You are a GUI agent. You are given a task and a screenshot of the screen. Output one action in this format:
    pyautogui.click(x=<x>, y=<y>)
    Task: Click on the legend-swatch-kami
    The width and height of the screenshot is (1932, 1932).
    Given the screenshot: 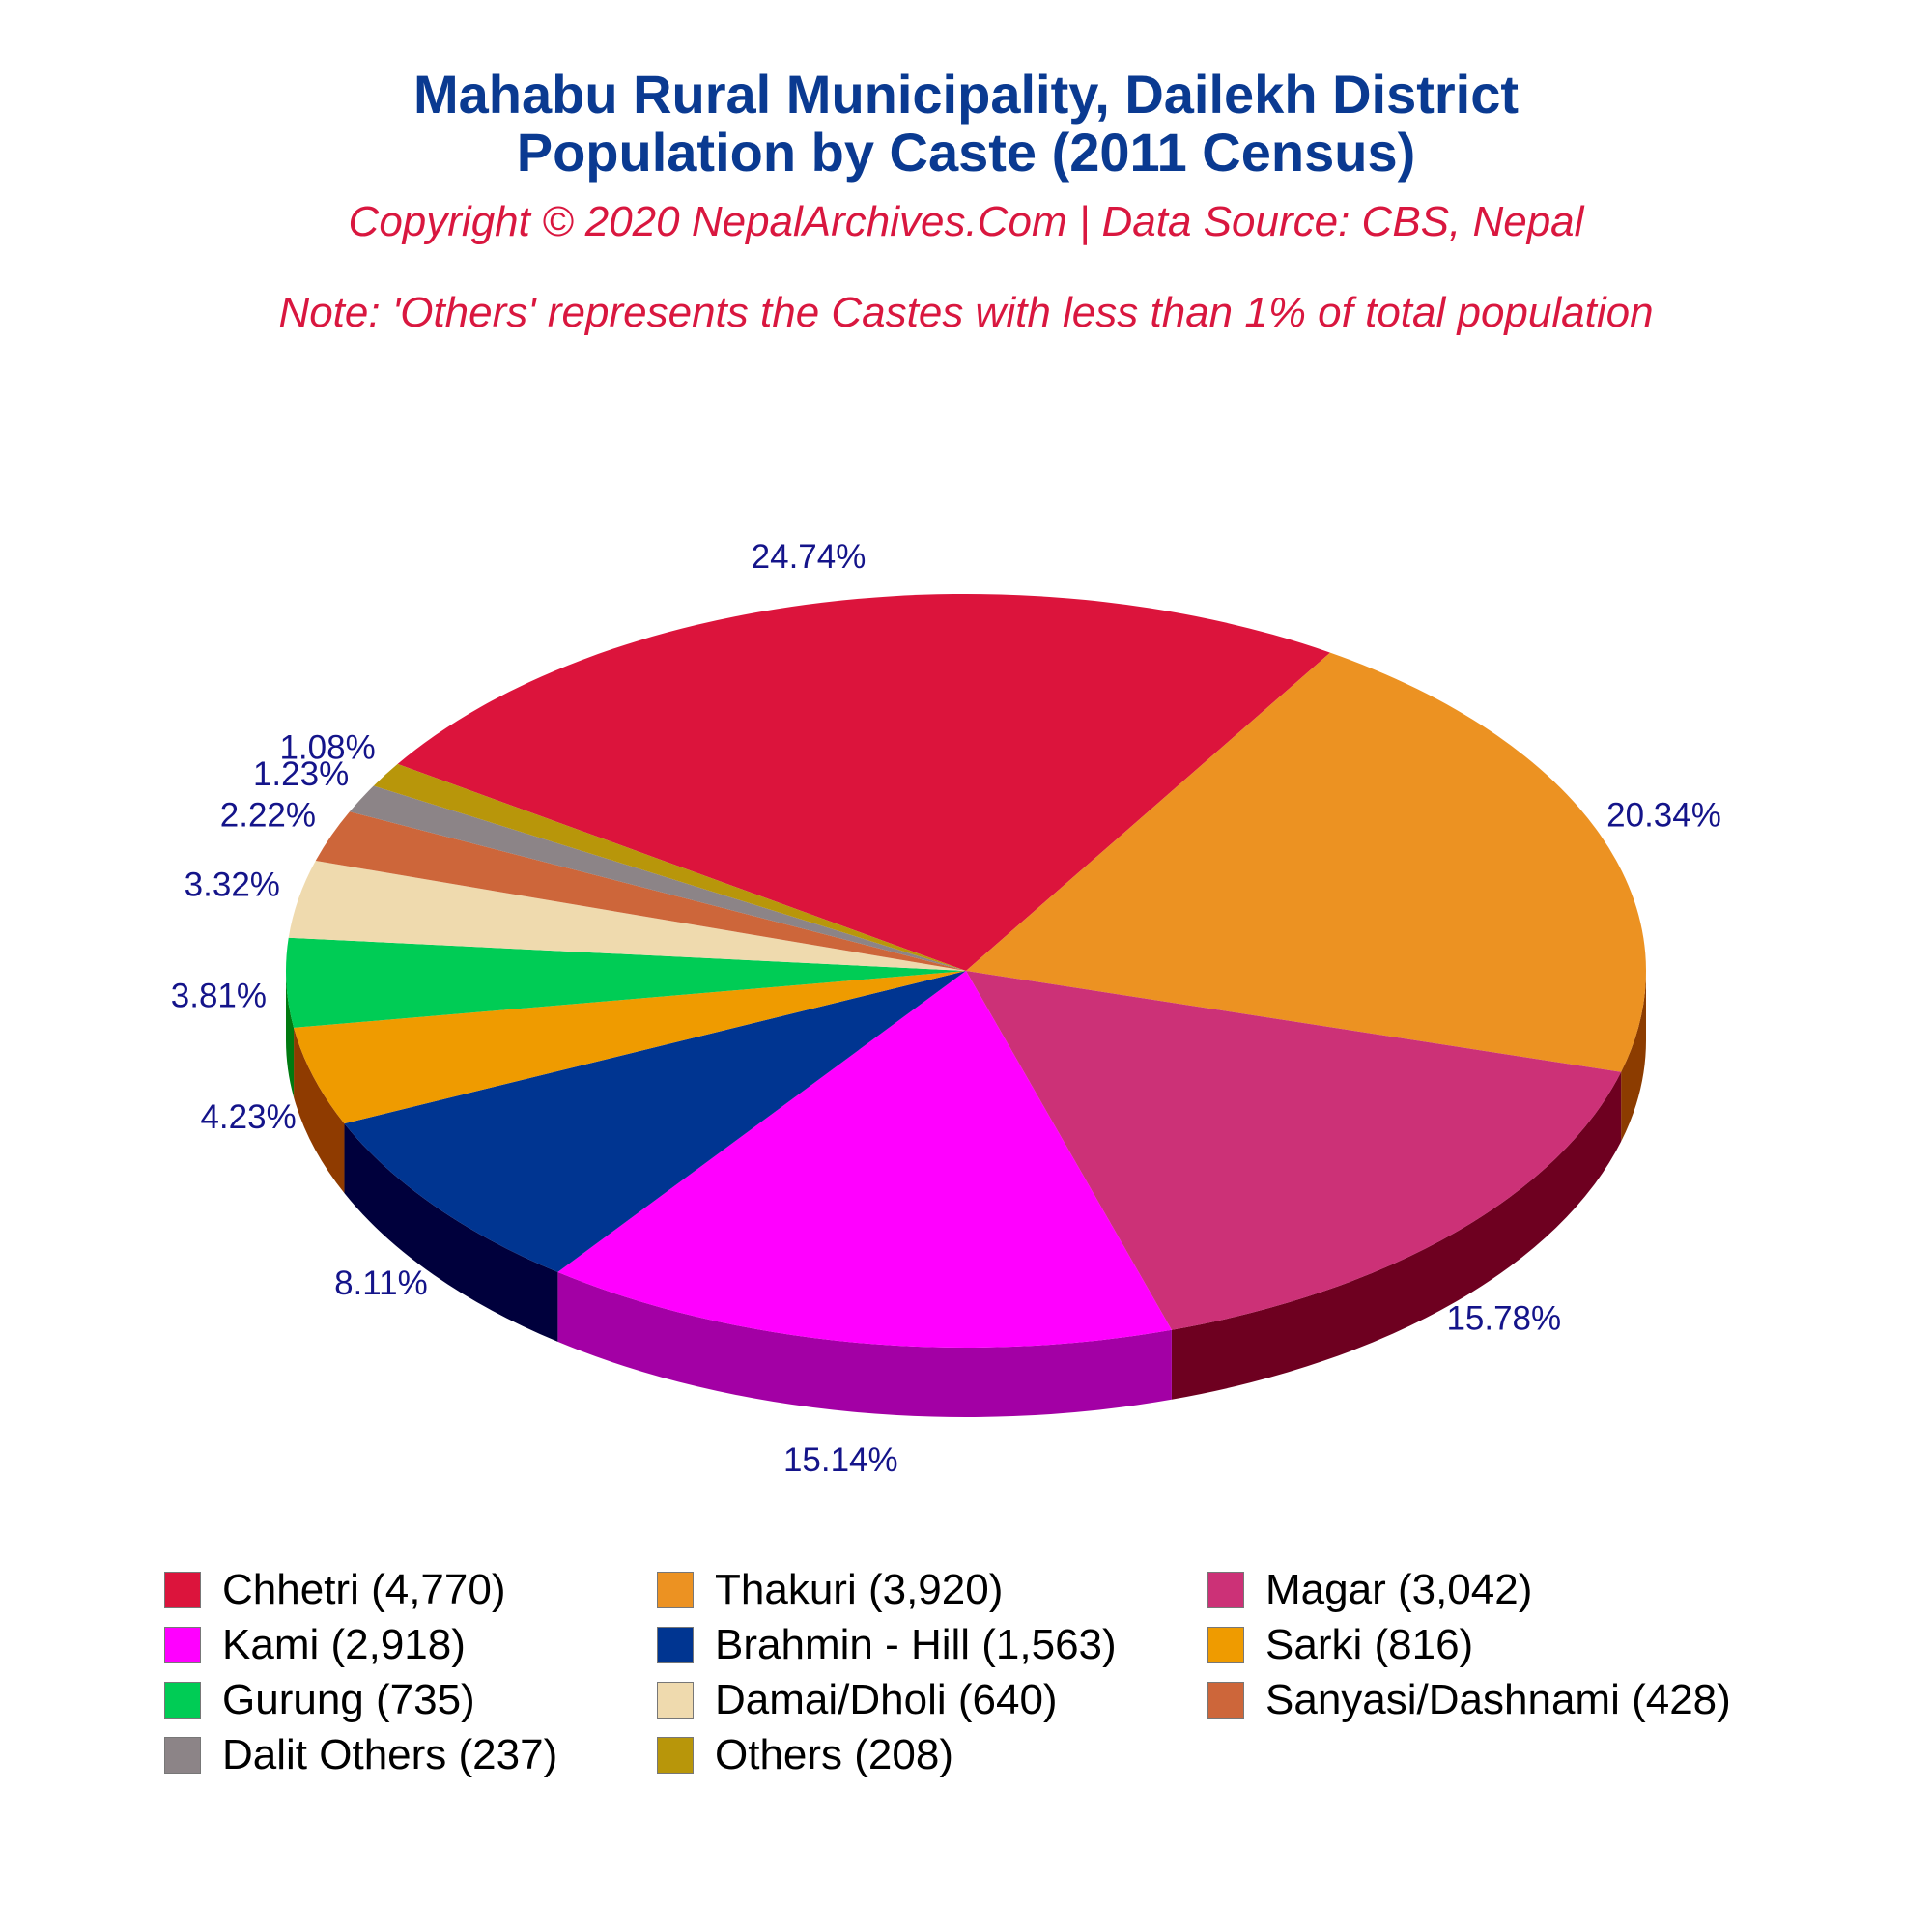 What is the action you would take?
    pyautogui.click(x=182, y=1645)
    